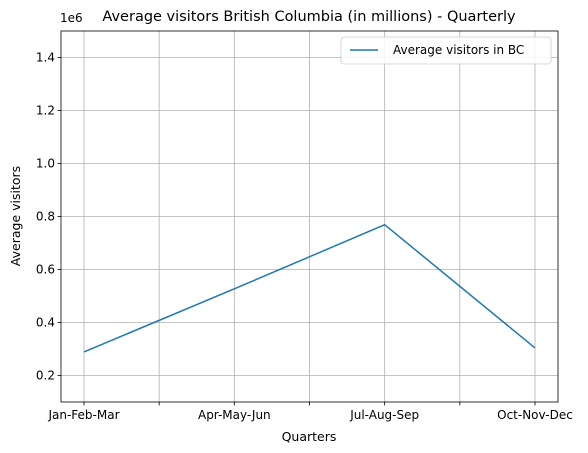  Describe the element at coordinates (45, 376) in the screenshot. I see `y-tick-label: 0.2` at that location.